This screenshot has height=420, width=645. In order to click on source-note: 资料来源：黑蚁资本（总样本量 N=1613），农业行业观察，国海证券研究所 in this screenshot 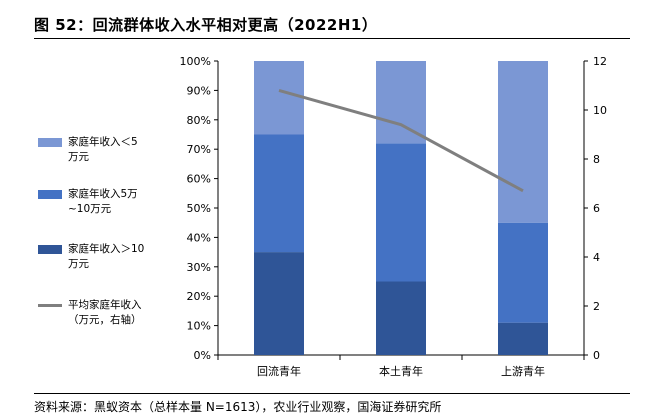, I will do `click(238, 407)`.